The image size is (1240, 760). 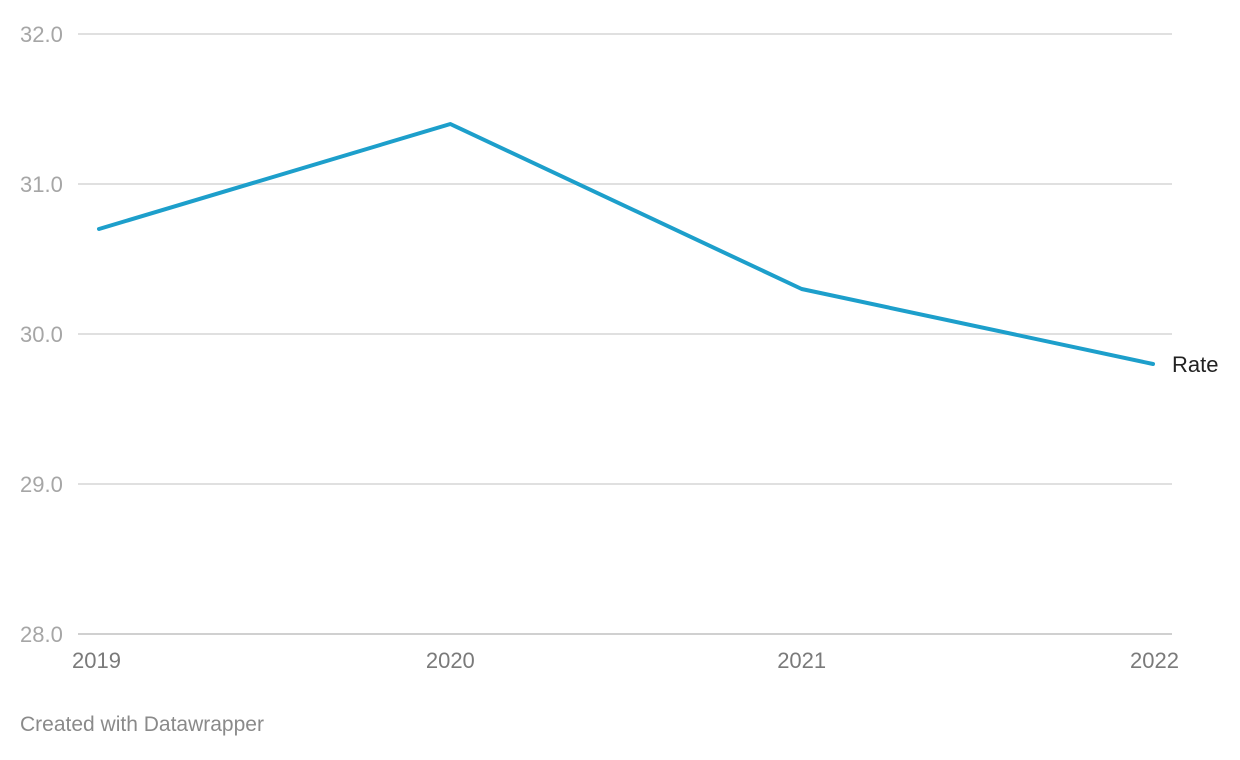 I want to click on y-tick-label: 29.0, so click(x=41, y=484).